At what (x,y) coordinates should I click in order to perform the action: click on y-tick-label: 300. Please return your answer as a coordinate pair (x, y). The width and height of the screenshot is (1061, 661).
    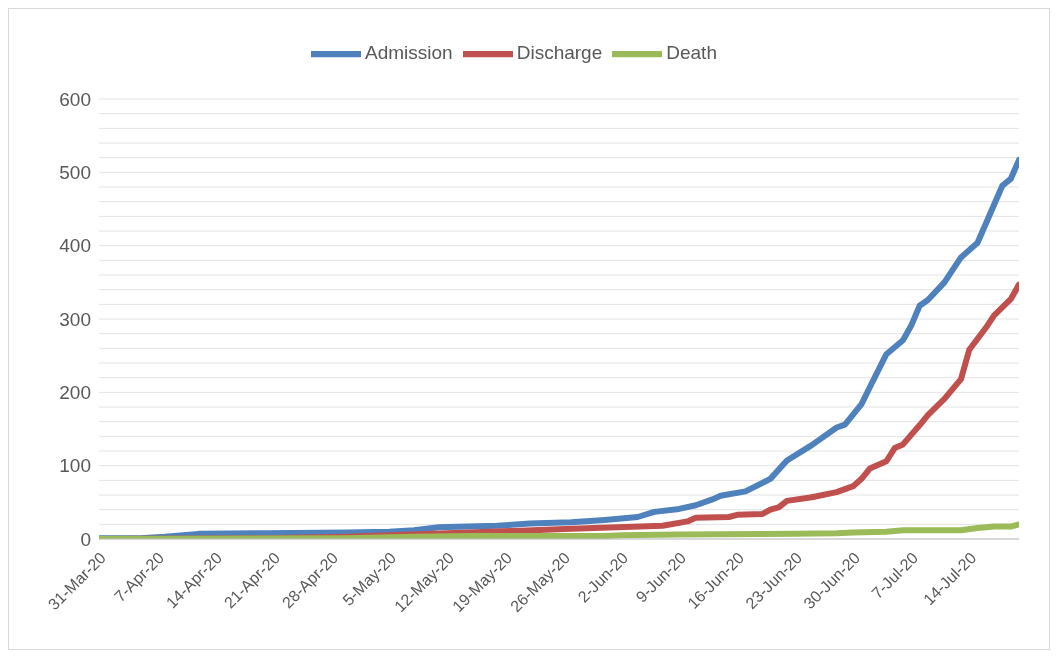
    Looking at the image, I should click on (75, 319).